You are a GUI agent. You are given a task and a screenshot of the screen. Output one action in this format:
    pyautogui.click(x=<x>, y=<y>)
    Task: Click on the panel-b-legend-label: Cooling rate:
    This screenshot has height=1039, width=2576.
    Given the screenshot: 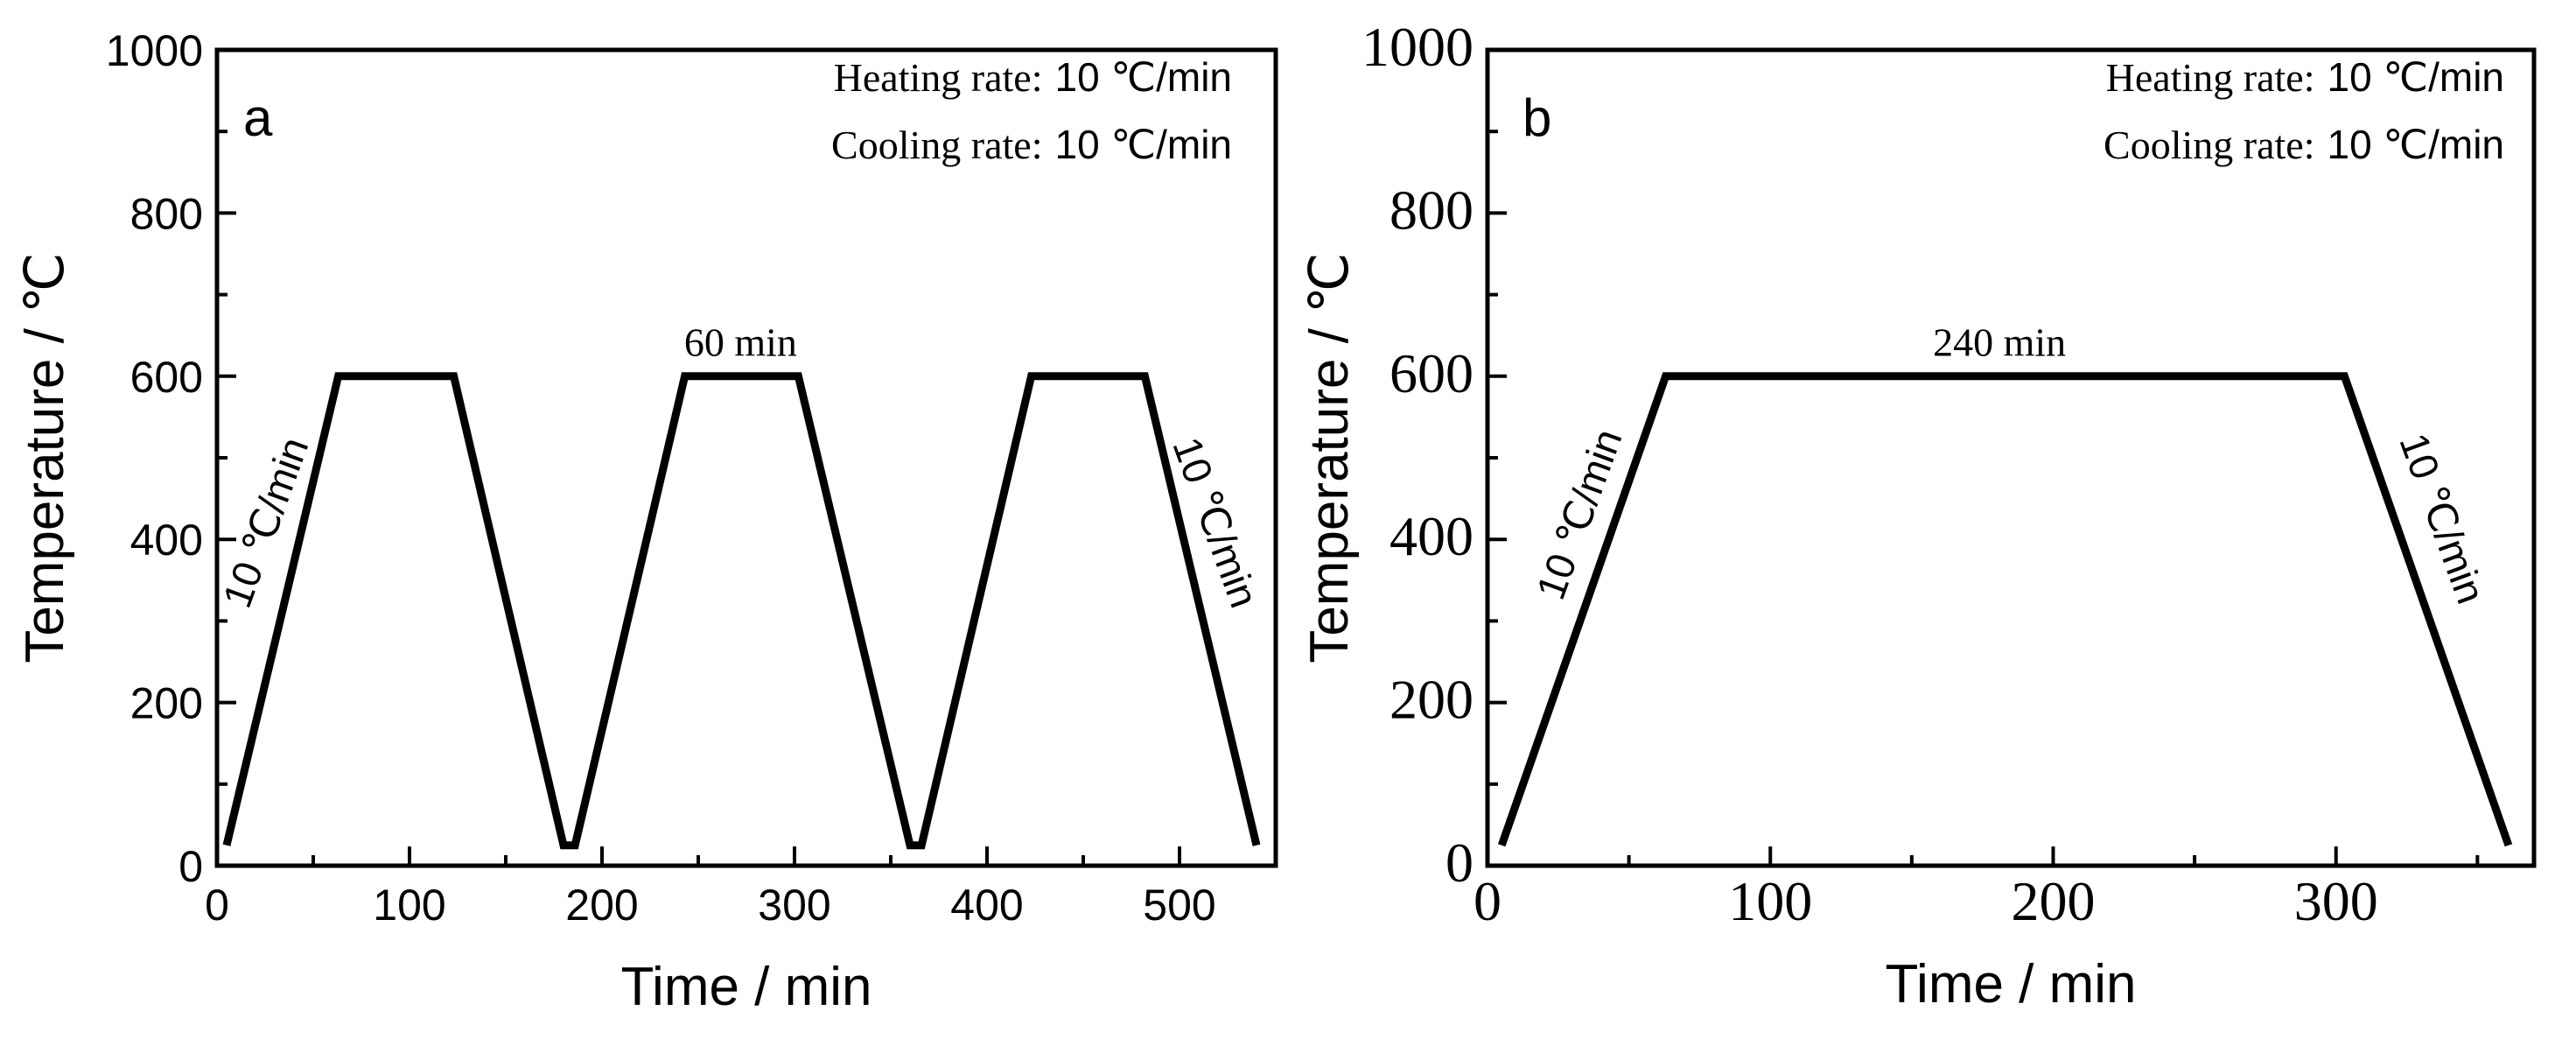 What is the action you would take?
    pyautogui.click(x=2209, y=145)
    